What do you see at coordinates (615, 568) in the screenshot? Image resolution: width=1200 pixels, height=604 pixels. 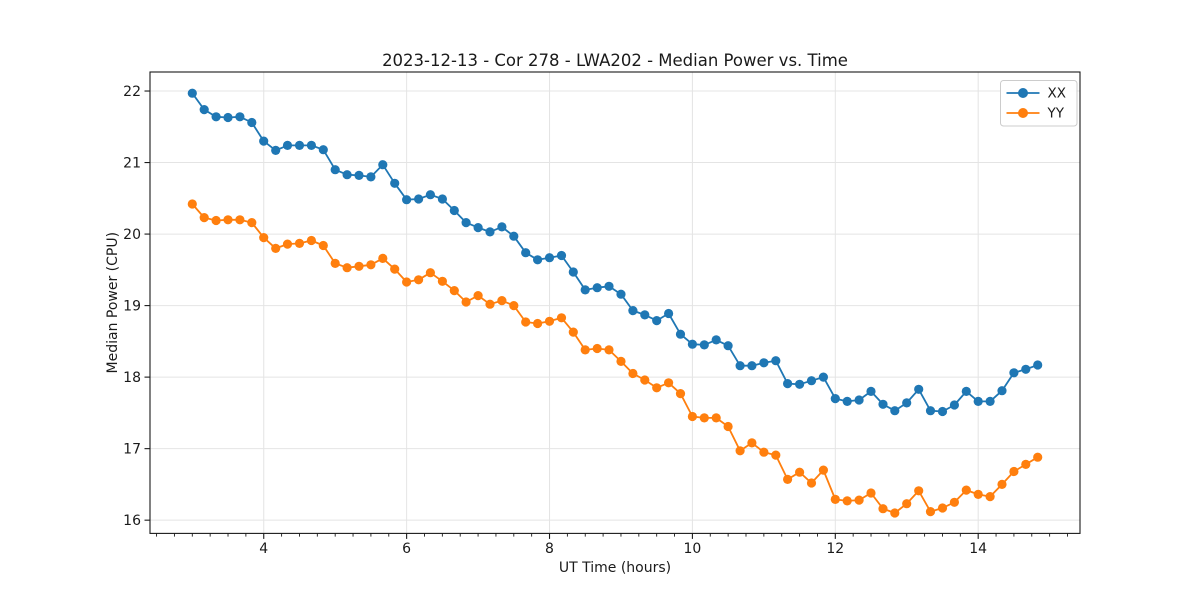 I see `x-axis-label: UT Time (hours)` at bounding box center [615, 568].